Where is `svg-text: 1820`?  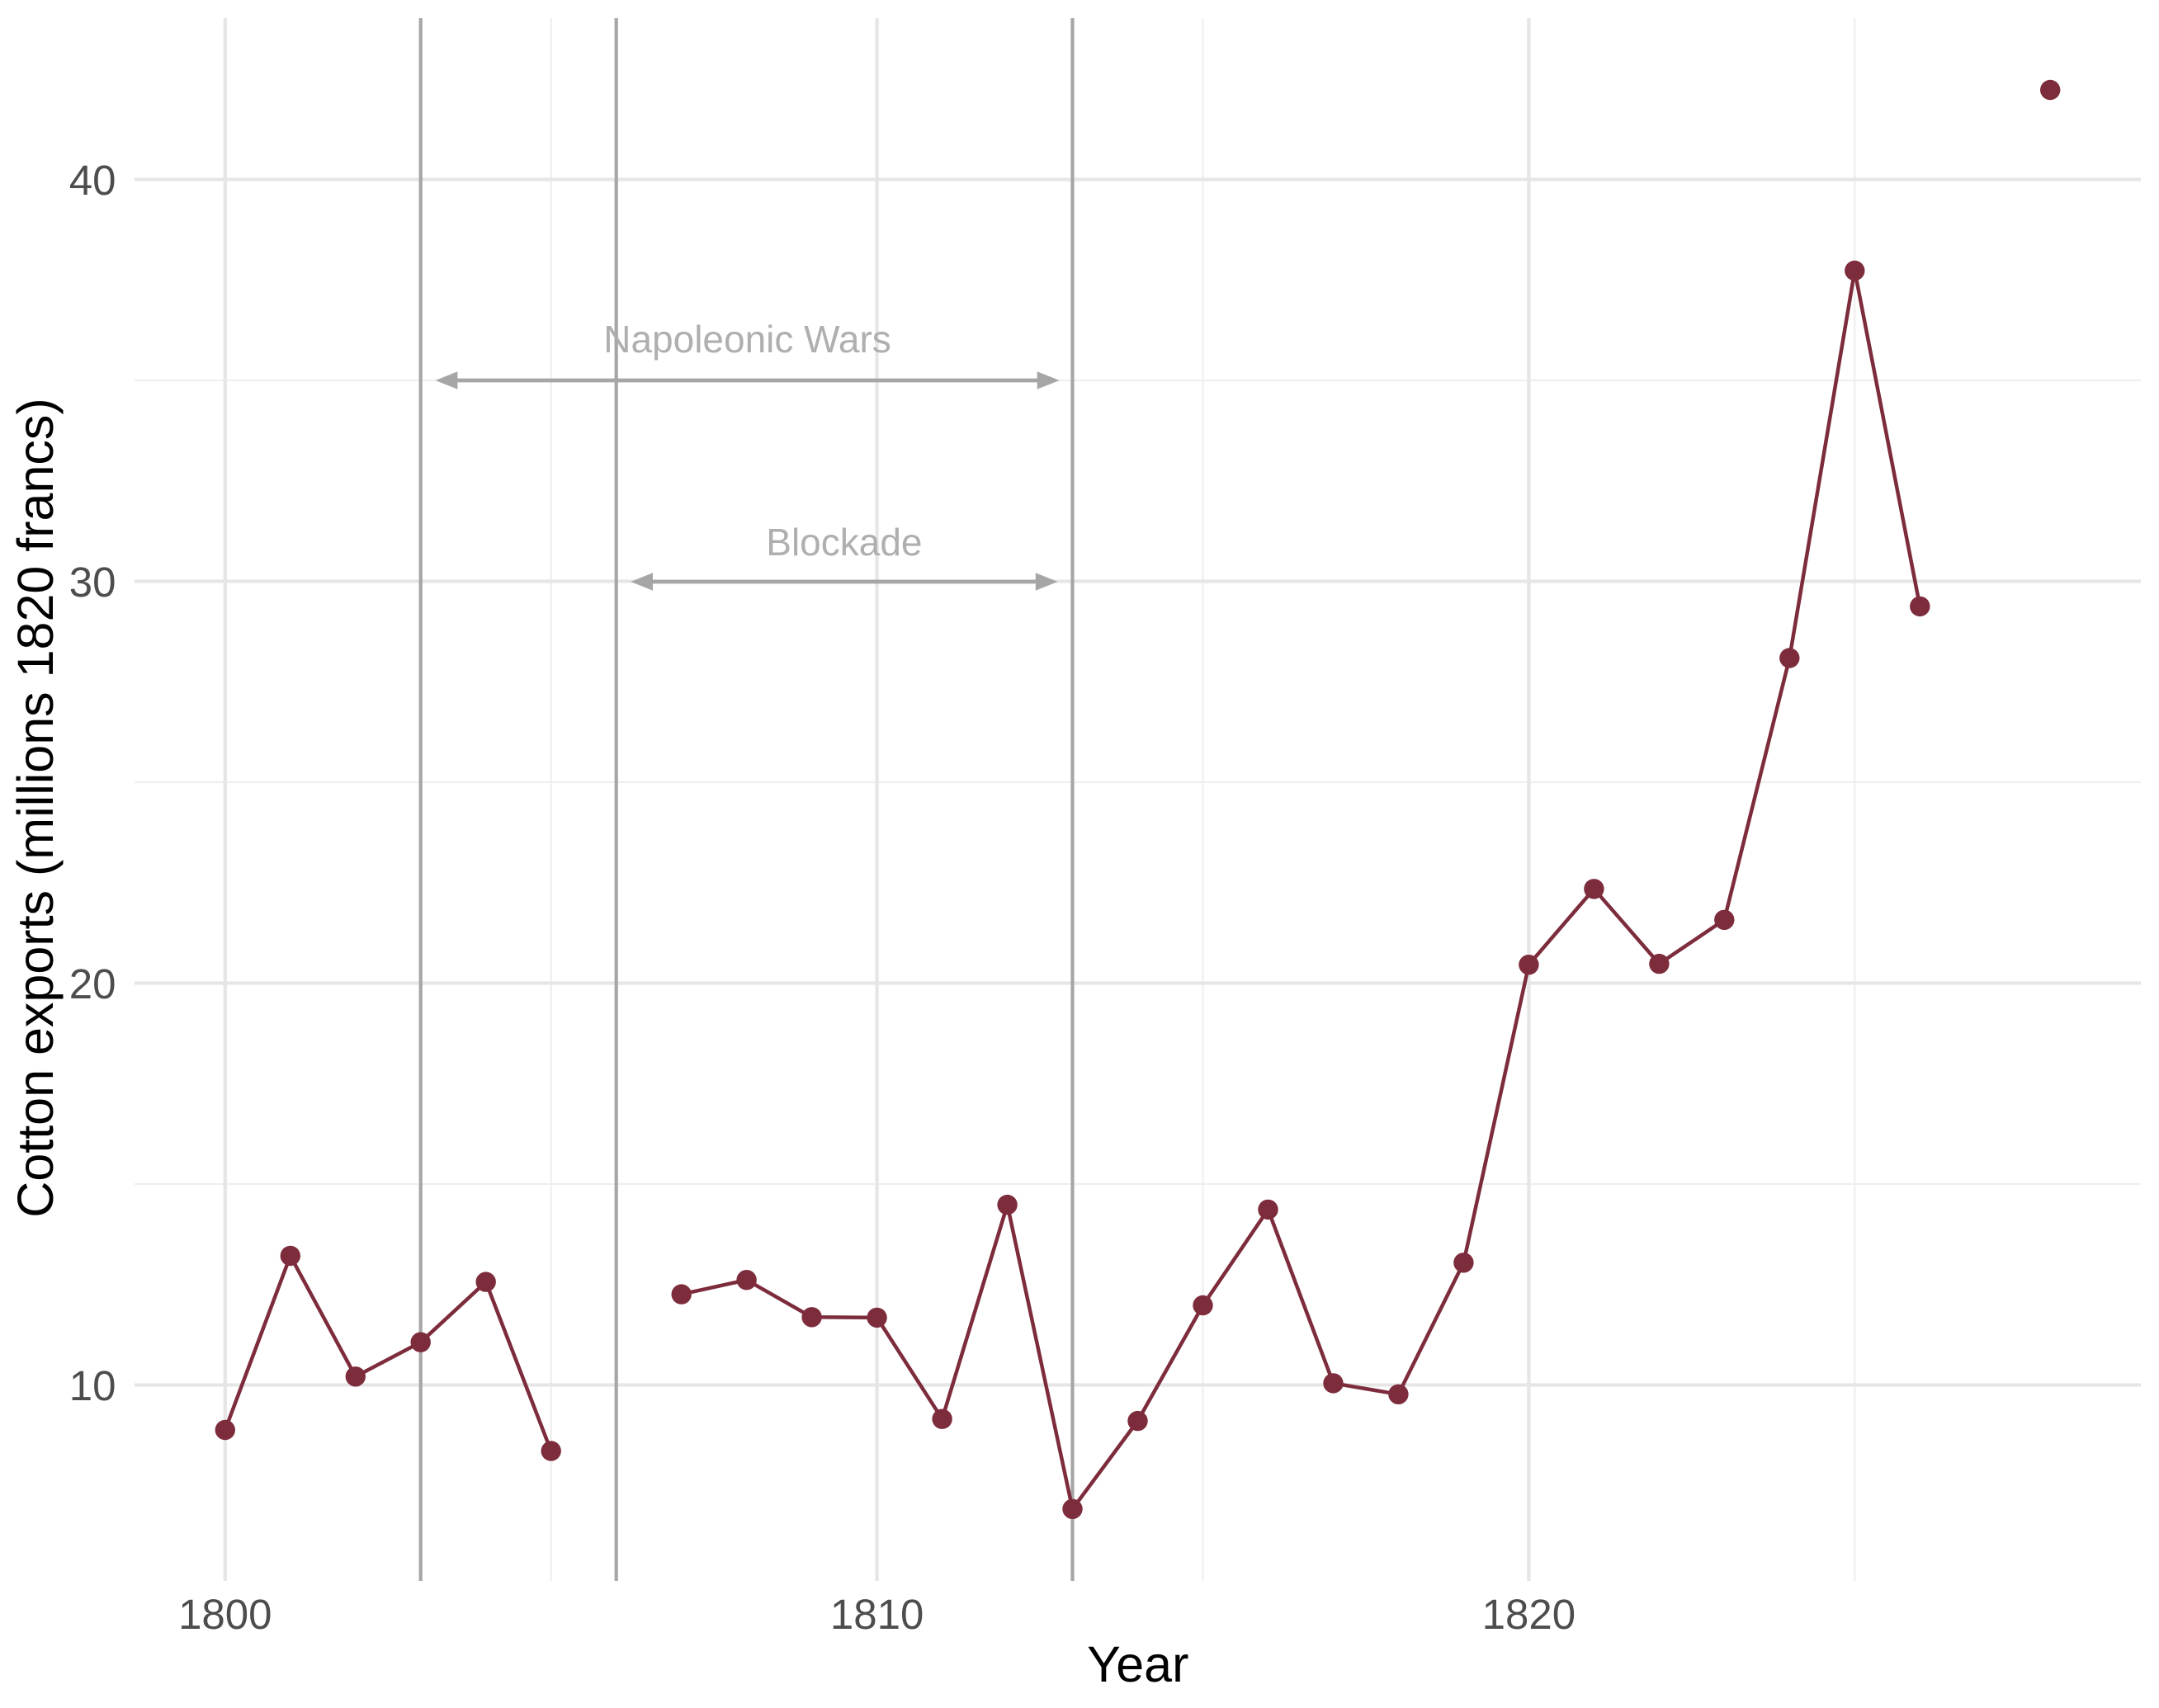 svg-text: 1820 is located at coordinates (1529, 1614).